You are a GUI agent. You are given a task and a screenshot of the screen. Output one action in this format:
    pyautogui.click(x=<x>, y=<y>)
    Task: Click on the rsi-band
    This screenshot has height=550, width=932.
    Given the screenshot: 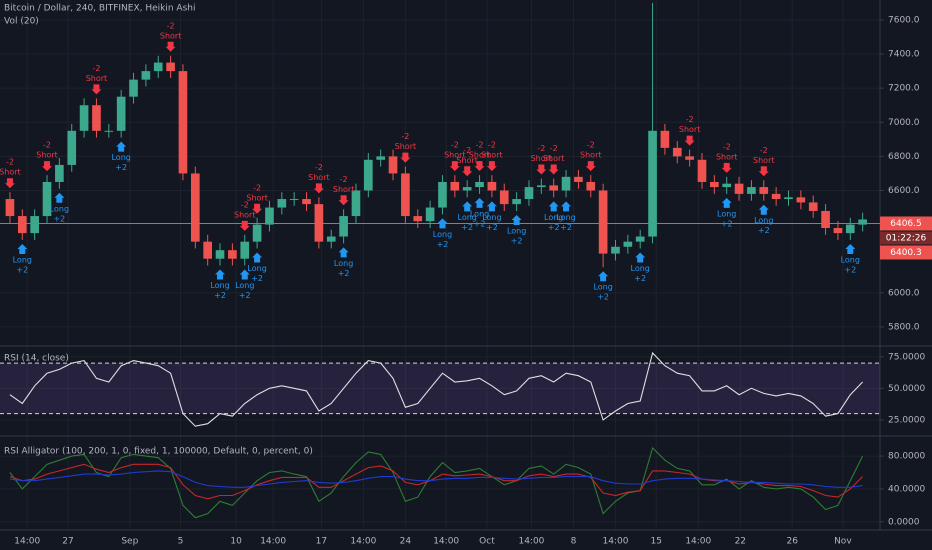 What is the action you would take?
    pyautogui.click(x=440, y=388)
    